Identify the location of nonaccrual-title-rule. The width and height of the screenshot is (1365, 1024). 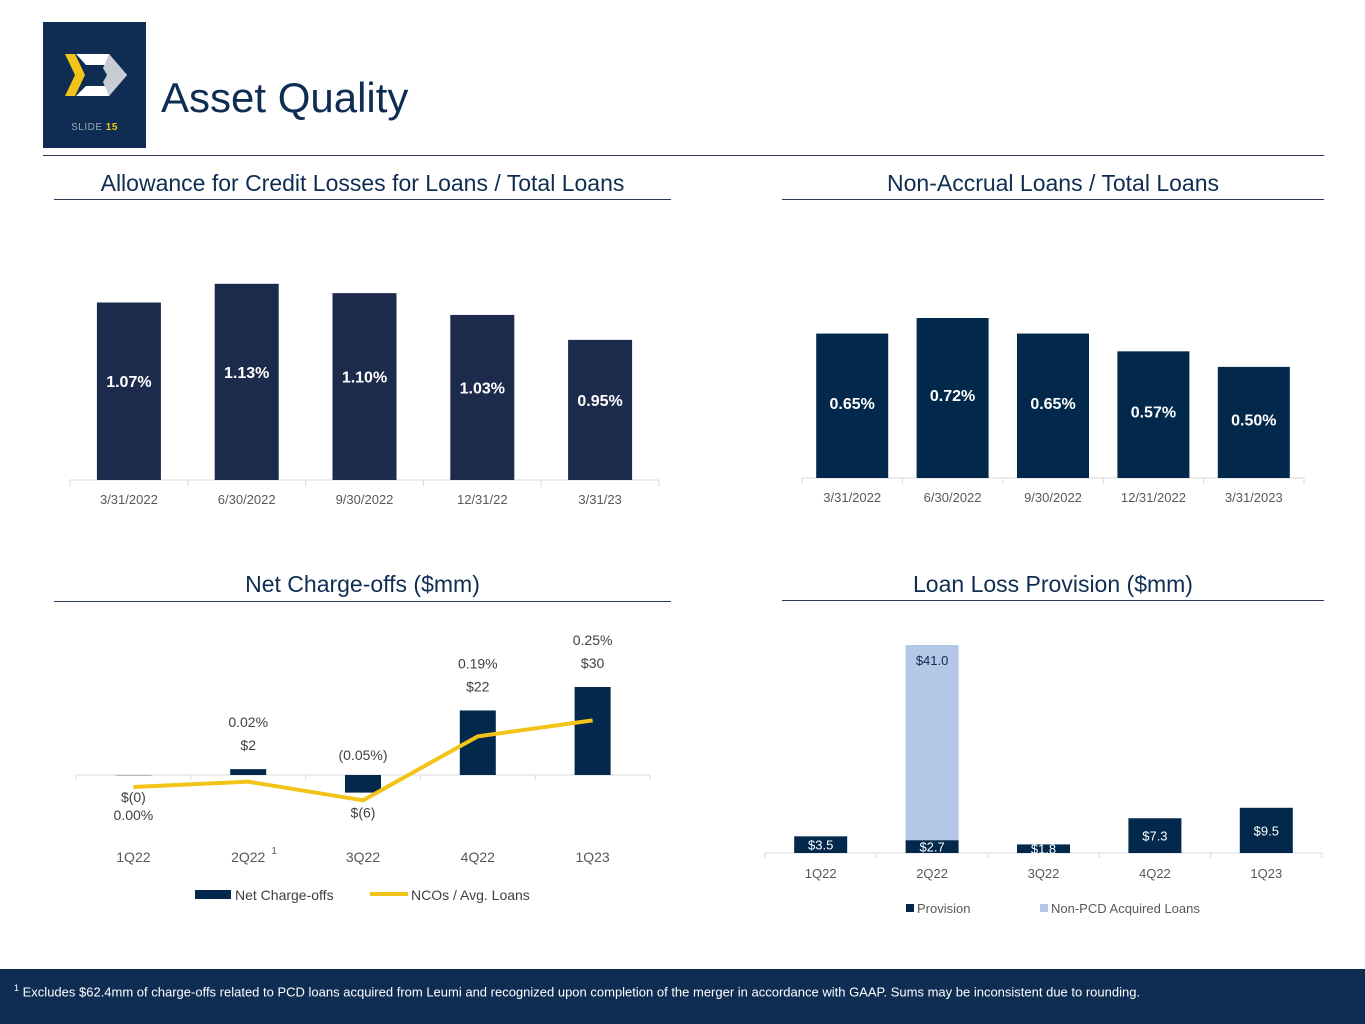
(1053, 199).